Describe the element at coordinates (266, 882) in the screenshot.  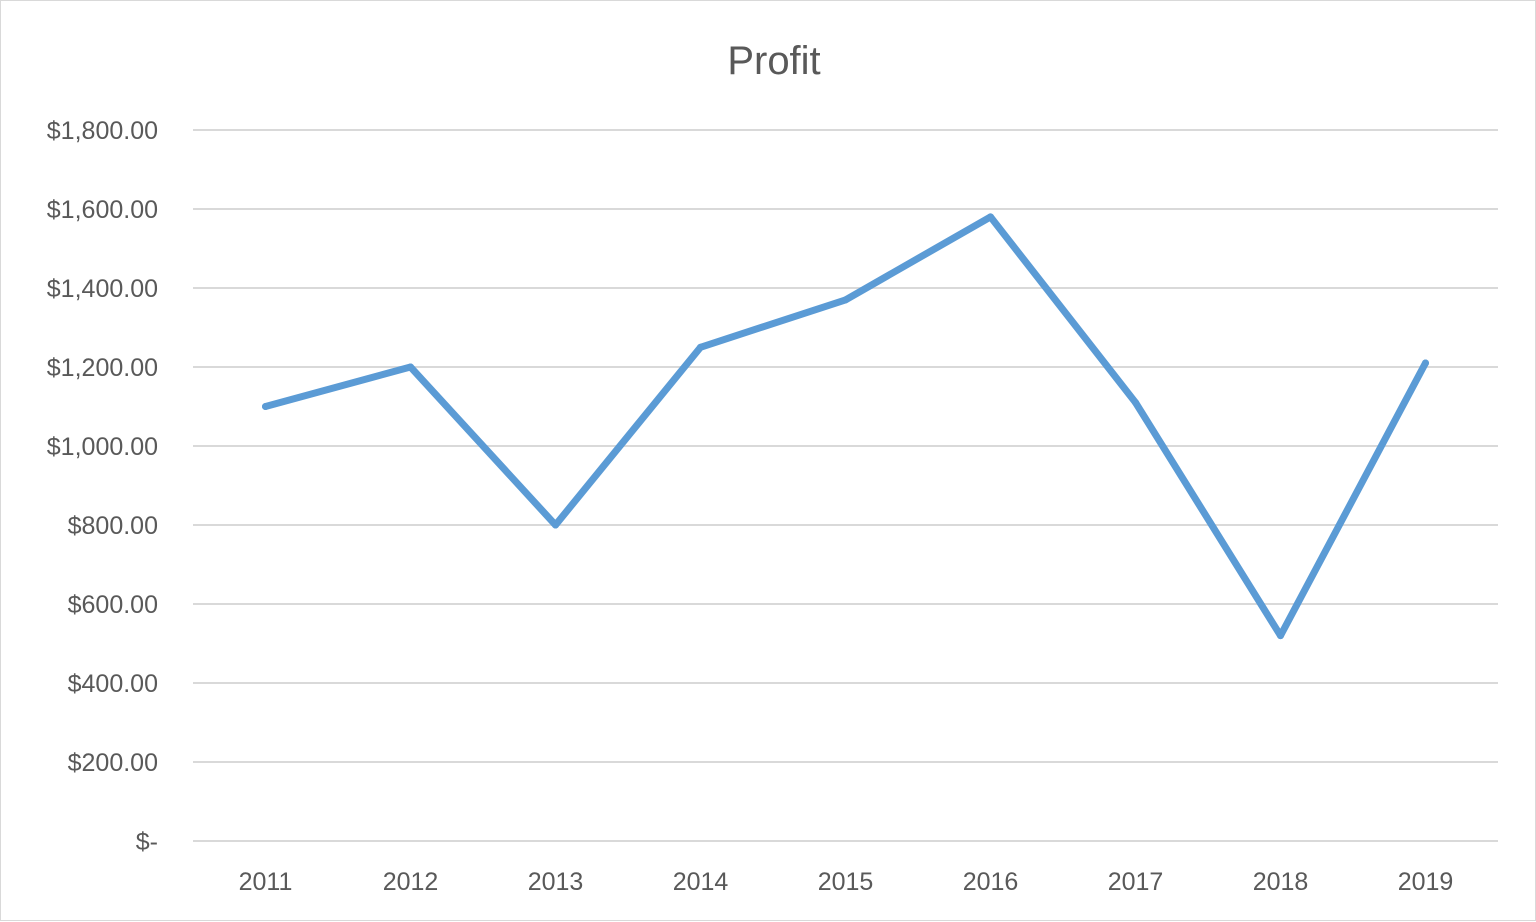
I see `x-tick-label: 2011` at that location.